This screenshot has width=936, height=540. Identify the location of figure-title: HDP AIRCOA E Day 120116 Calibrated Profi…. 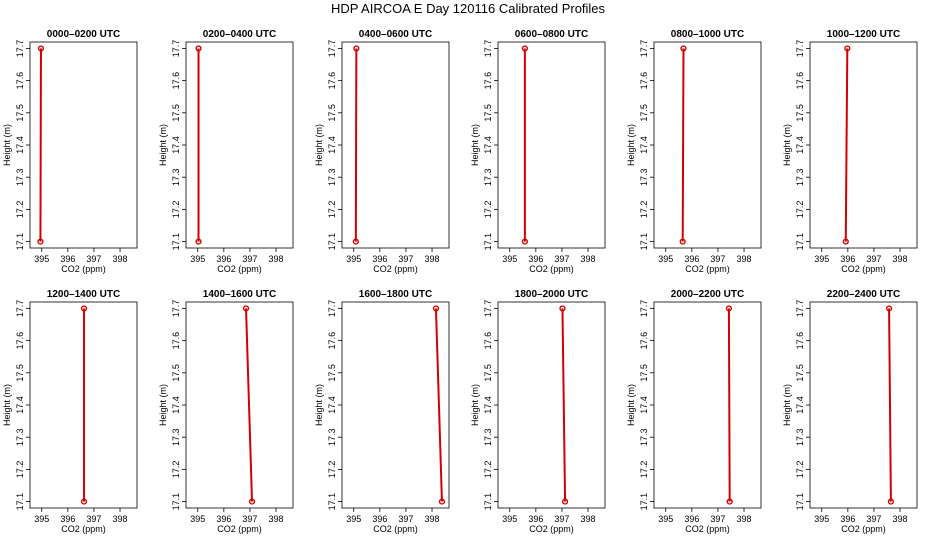
(468, 8).